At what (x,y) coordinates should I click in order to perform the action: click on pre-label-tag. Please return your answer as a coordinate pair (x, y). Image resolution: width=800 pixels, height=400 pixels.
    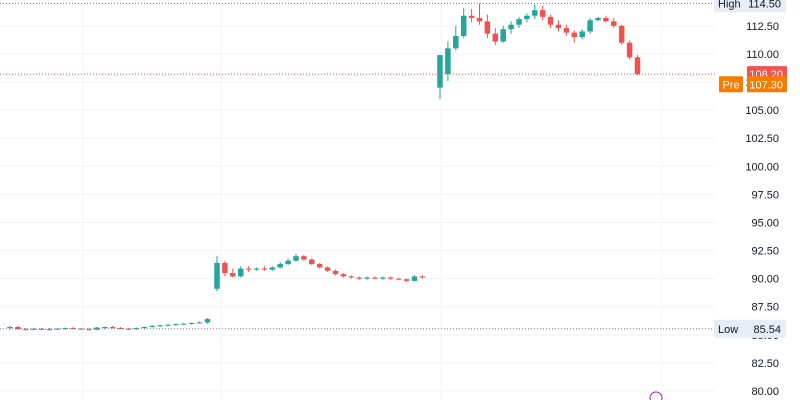
    Looking at the image, I should click on (731, 84).